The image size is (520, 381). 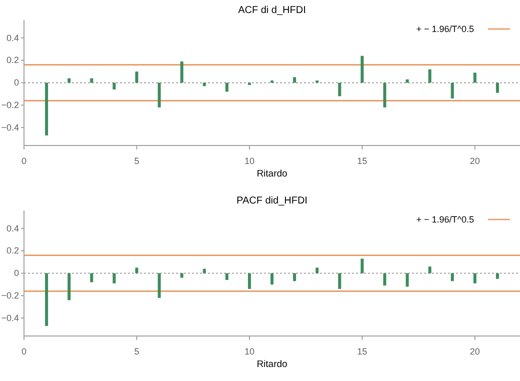 What do you see at coordinates (272, 10) in the screenshot?
I see `chart-title: ACF di d_HFDI` at bounding box center [272, 10].